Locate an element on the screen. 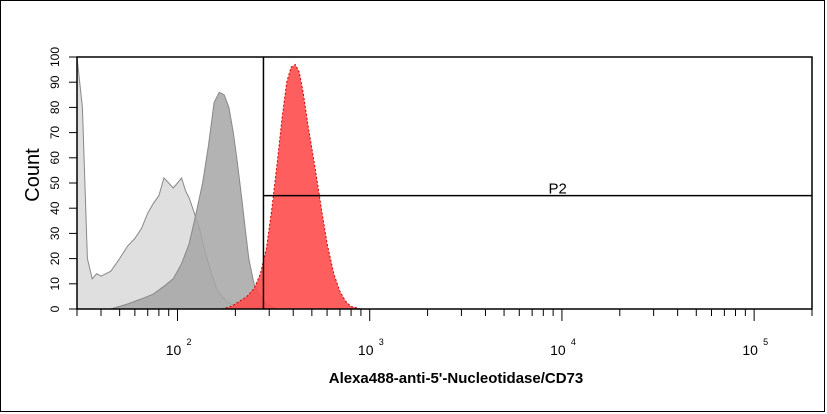 The image size is (827, 414). x-axis-title: Alexa488-anti-5'-Nucleotidase/CD73 is located at coordinates (456, 378).